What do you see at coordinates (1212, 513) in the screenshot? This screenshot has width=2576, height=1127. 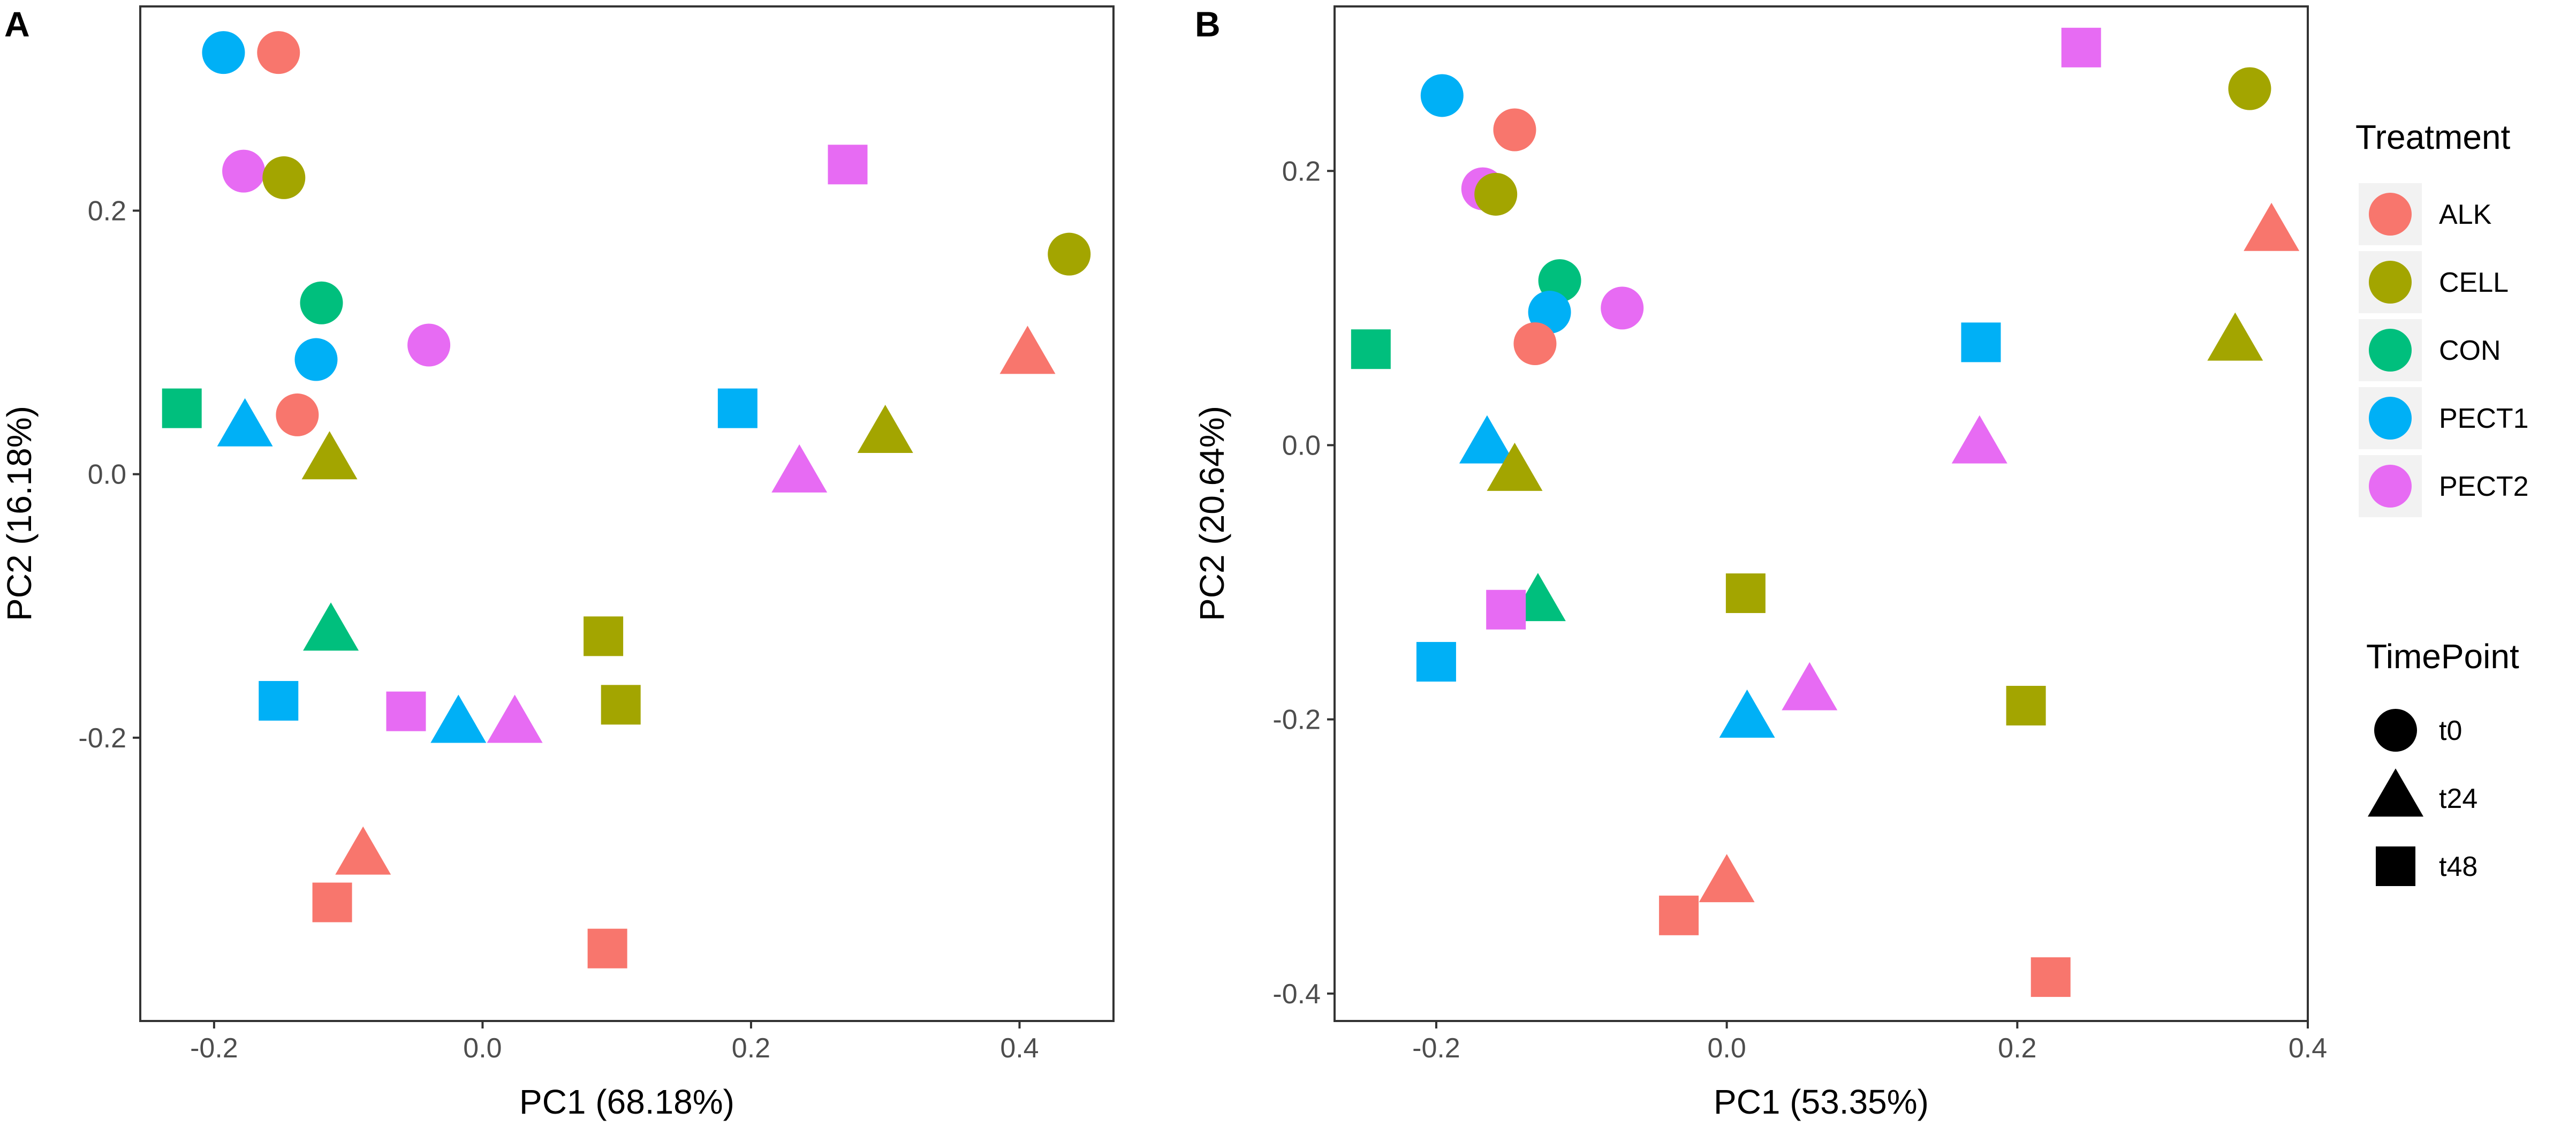 I see `panel-b-y-axis-title: PC2 (20.64%)` at bounding box center [1212, 513].